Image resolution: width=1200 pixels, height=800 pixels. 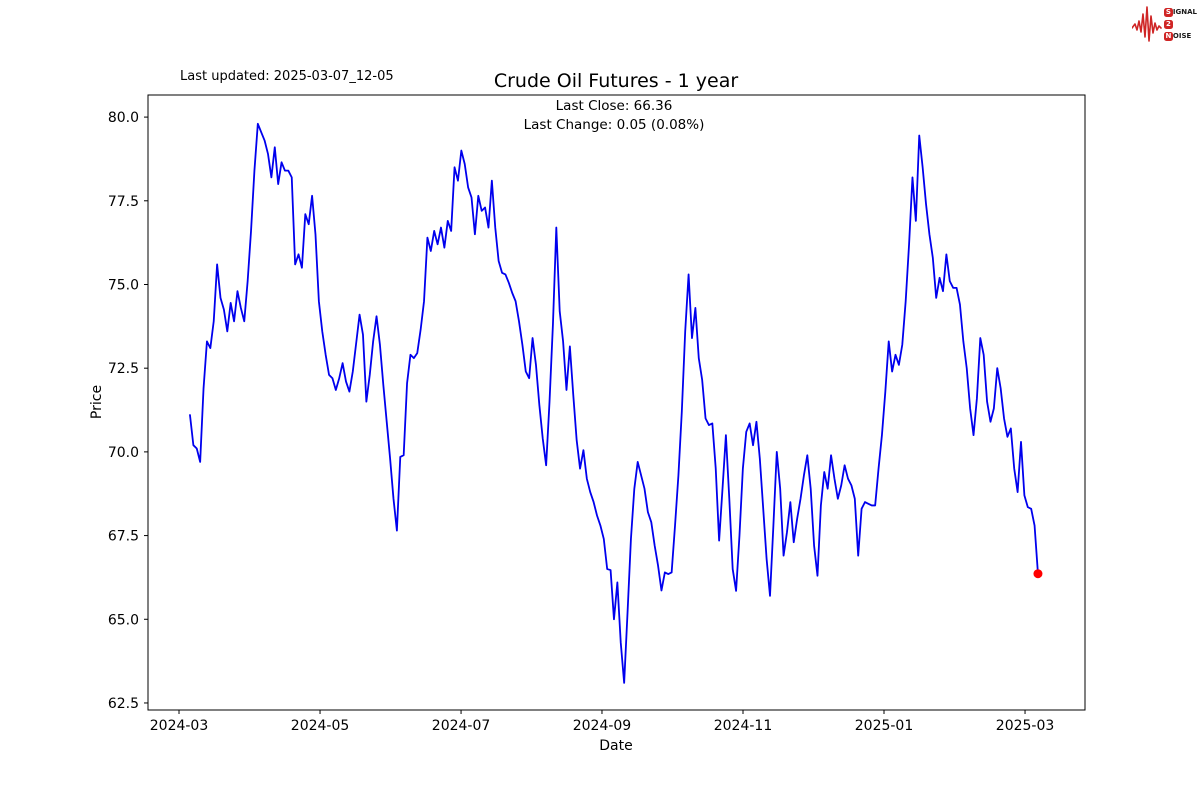 I want to click on chart-title: Crude Oil Futures - 1 year, so click(x=616, y=81).